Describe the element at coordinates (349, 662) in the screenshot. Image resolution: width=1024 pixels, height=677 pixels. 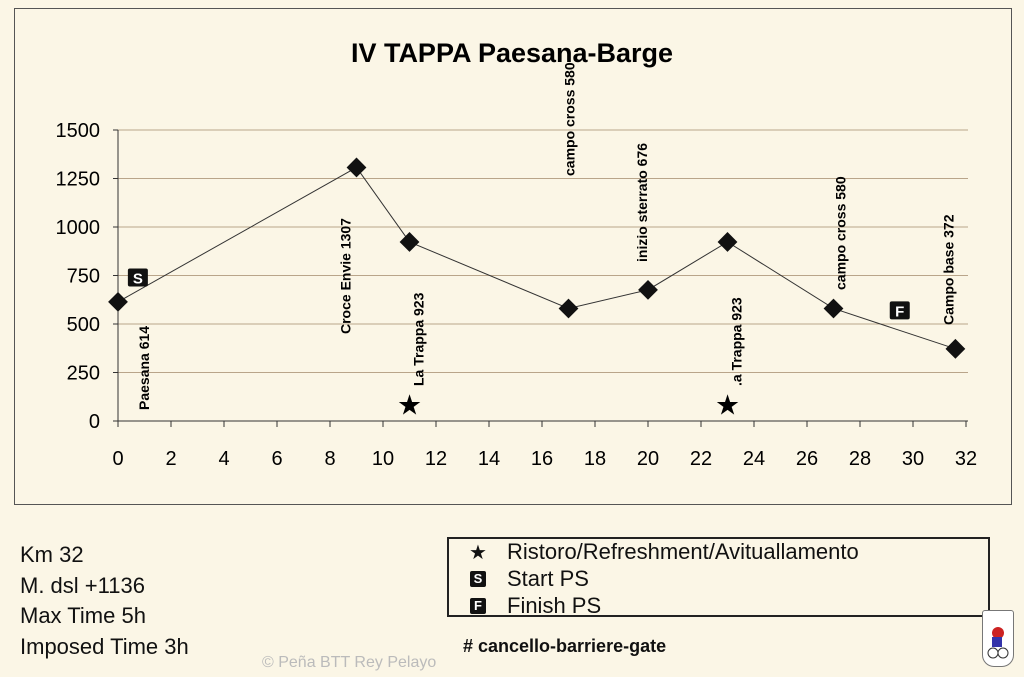
I see `copyright-watermark: © Peña BTT Rey Pelayo` at that location.